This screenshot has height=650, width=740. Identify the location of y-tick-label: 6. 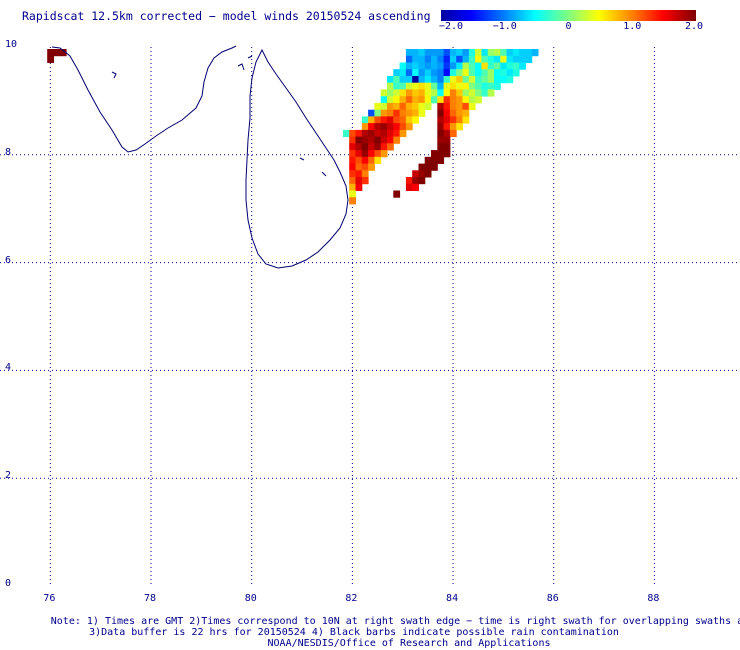
(8, 260).